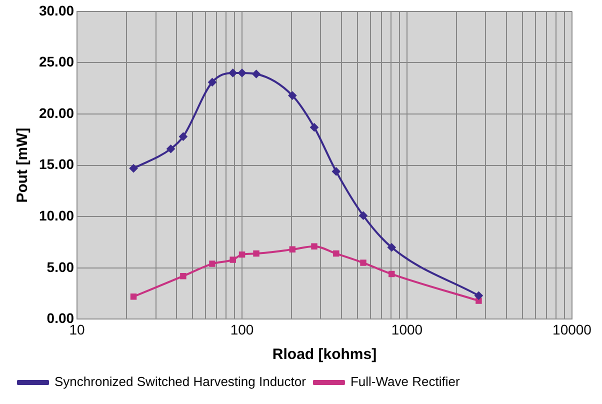 The image size is (602, 404). What do you see at coordinates (56, 112) in the screenshot?
I see `y-tick-label: 20.00` at bounding box center [56, 112].